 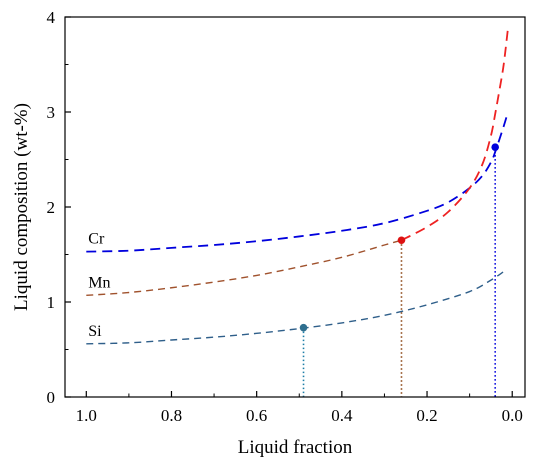 I want to click on series-label: Si, so click(x=95, y=331).